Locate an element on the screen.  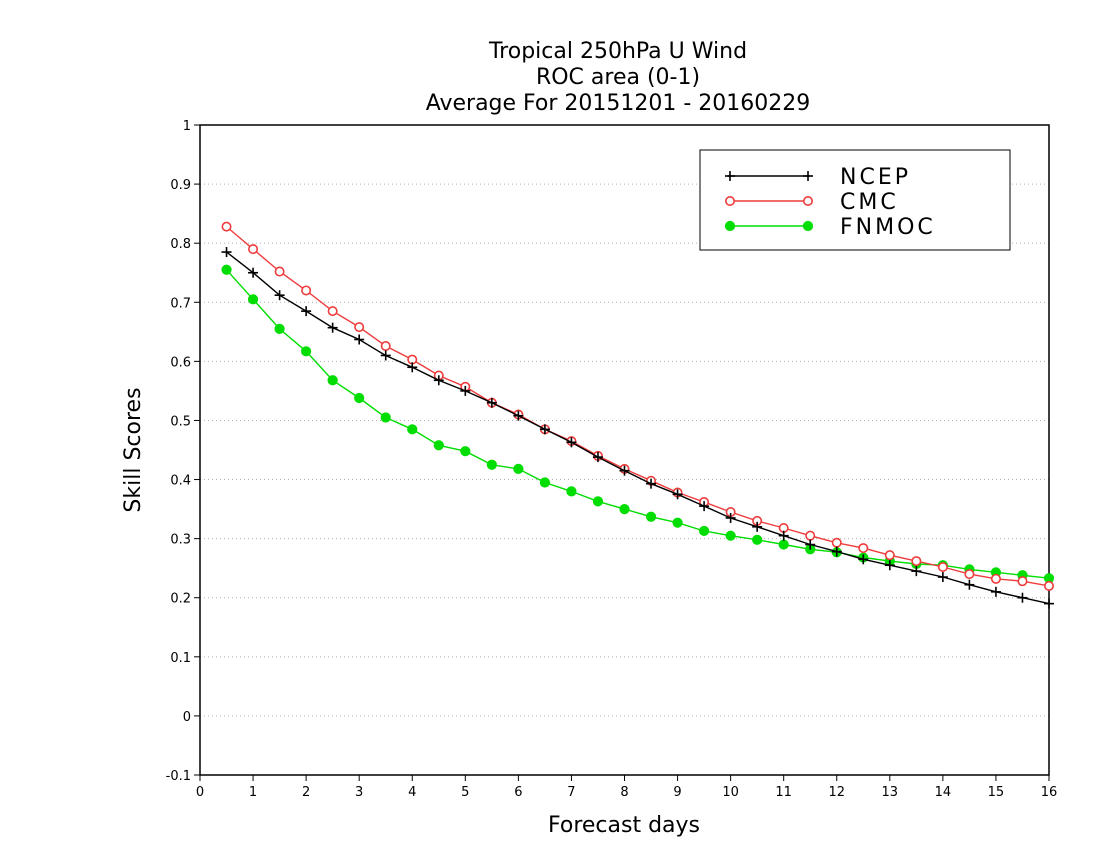
y-tick-label: 0.7 is located at coordinates (180, 303).